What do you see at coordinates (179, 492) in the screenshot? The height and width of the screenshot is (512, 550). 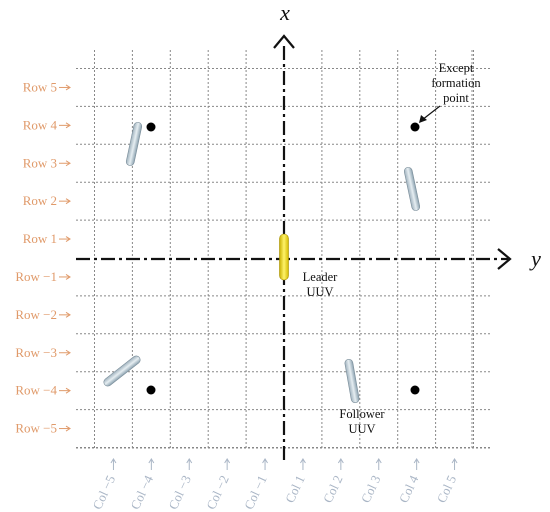 I see `col-label: Col −3` at bounding box center [179, 492].